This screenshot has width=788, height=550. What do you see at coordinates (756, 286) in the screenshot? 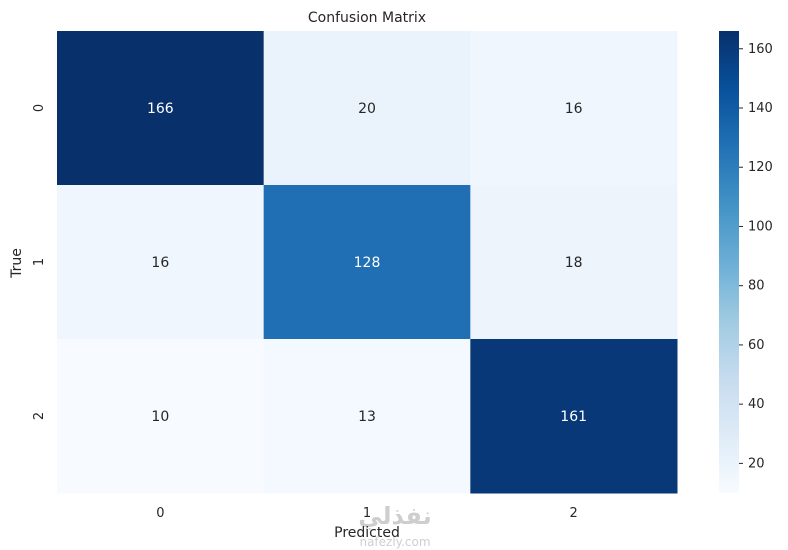
I see `colorbar-tick-3: 80` at bounding box center [756, 286].